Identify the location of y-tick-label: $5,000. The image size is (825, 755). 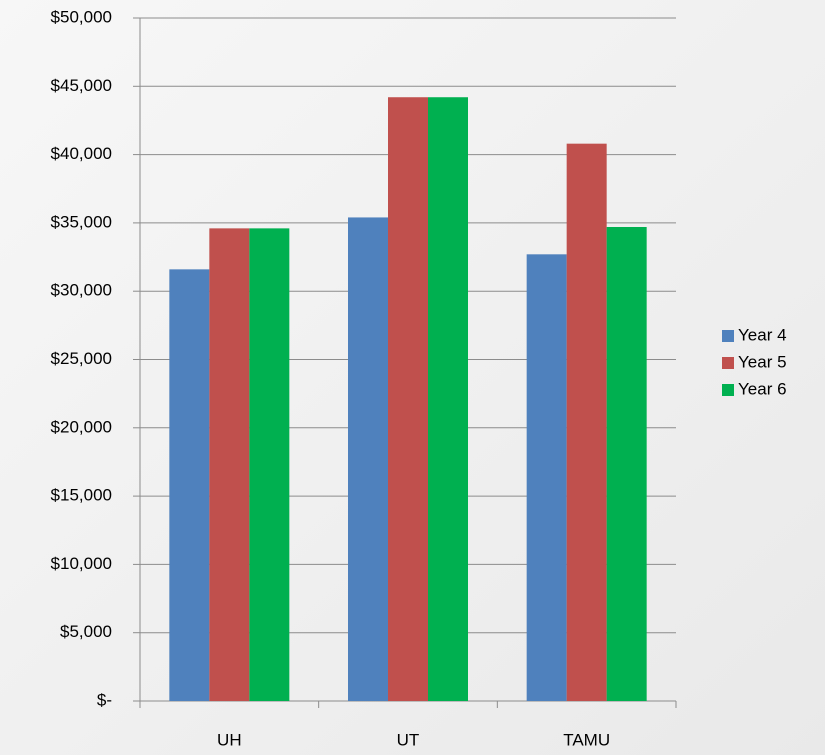
(86, 631).